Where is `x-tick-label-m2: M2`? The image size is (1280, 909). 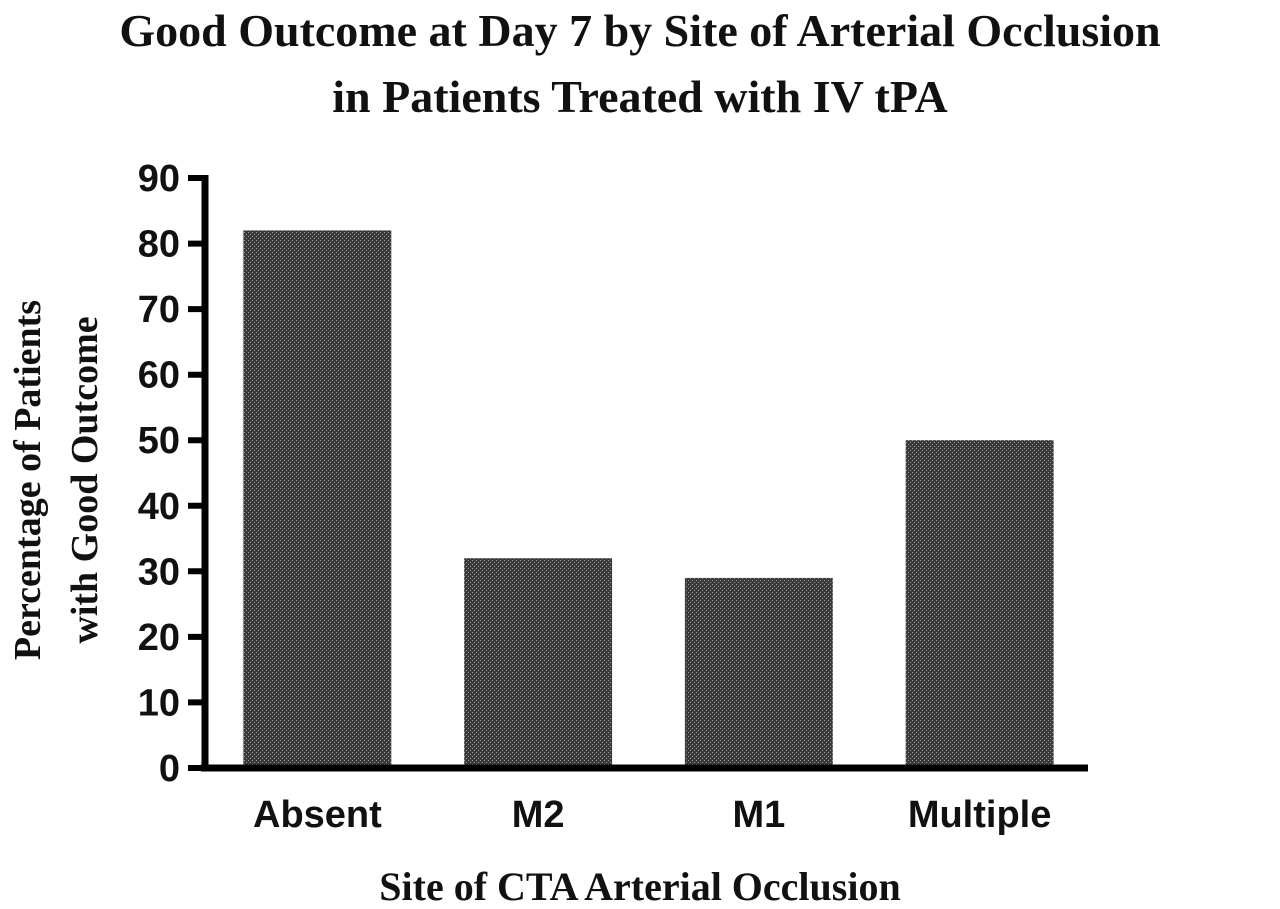
x-tick-label-m2: M2 is located at coordinates (538, 815).